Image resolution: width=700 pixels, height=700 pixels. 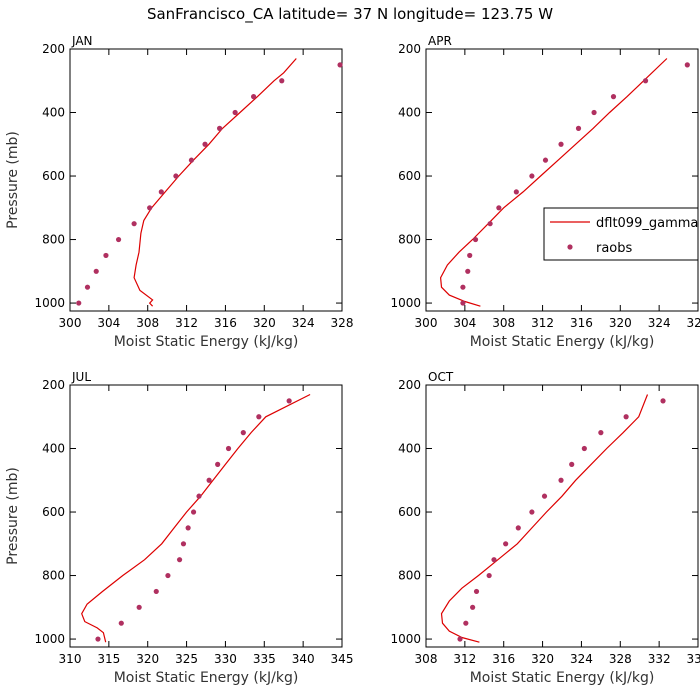 I want to click on x-tick-label: 310, so click(x=70, y=659).